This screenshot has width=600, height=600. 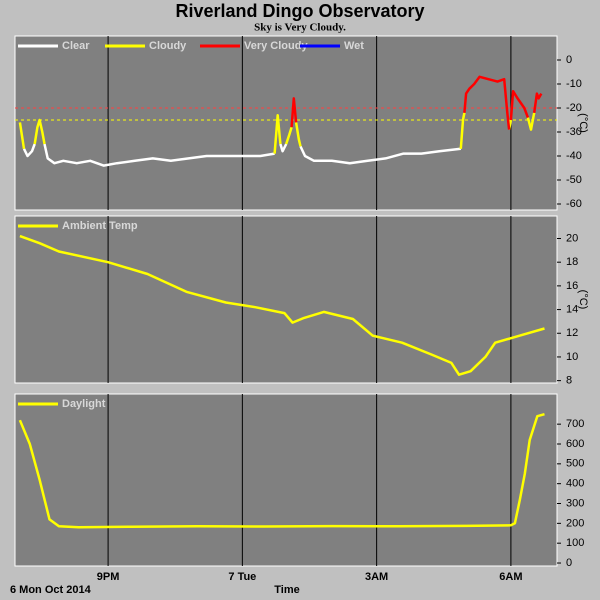 I want to click on y-tick-label: 300, so click(x=575, y=503).